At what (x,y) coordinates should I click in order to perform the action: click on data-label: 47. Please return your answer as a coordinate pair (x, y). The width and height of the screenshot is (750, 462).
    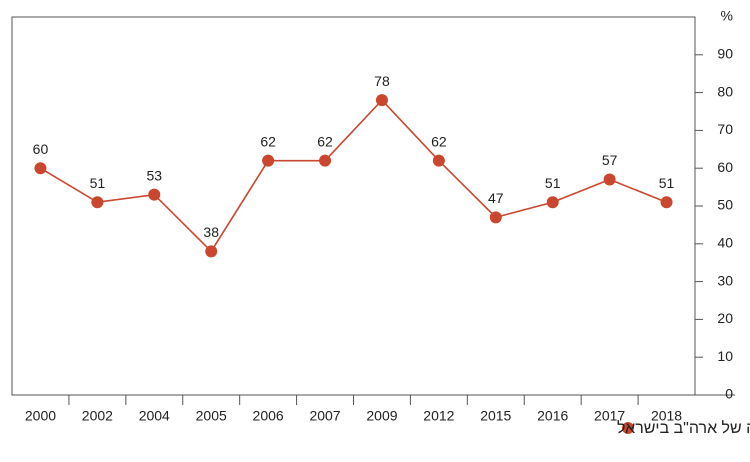
    Looking at the image, I should click on (496, 198).